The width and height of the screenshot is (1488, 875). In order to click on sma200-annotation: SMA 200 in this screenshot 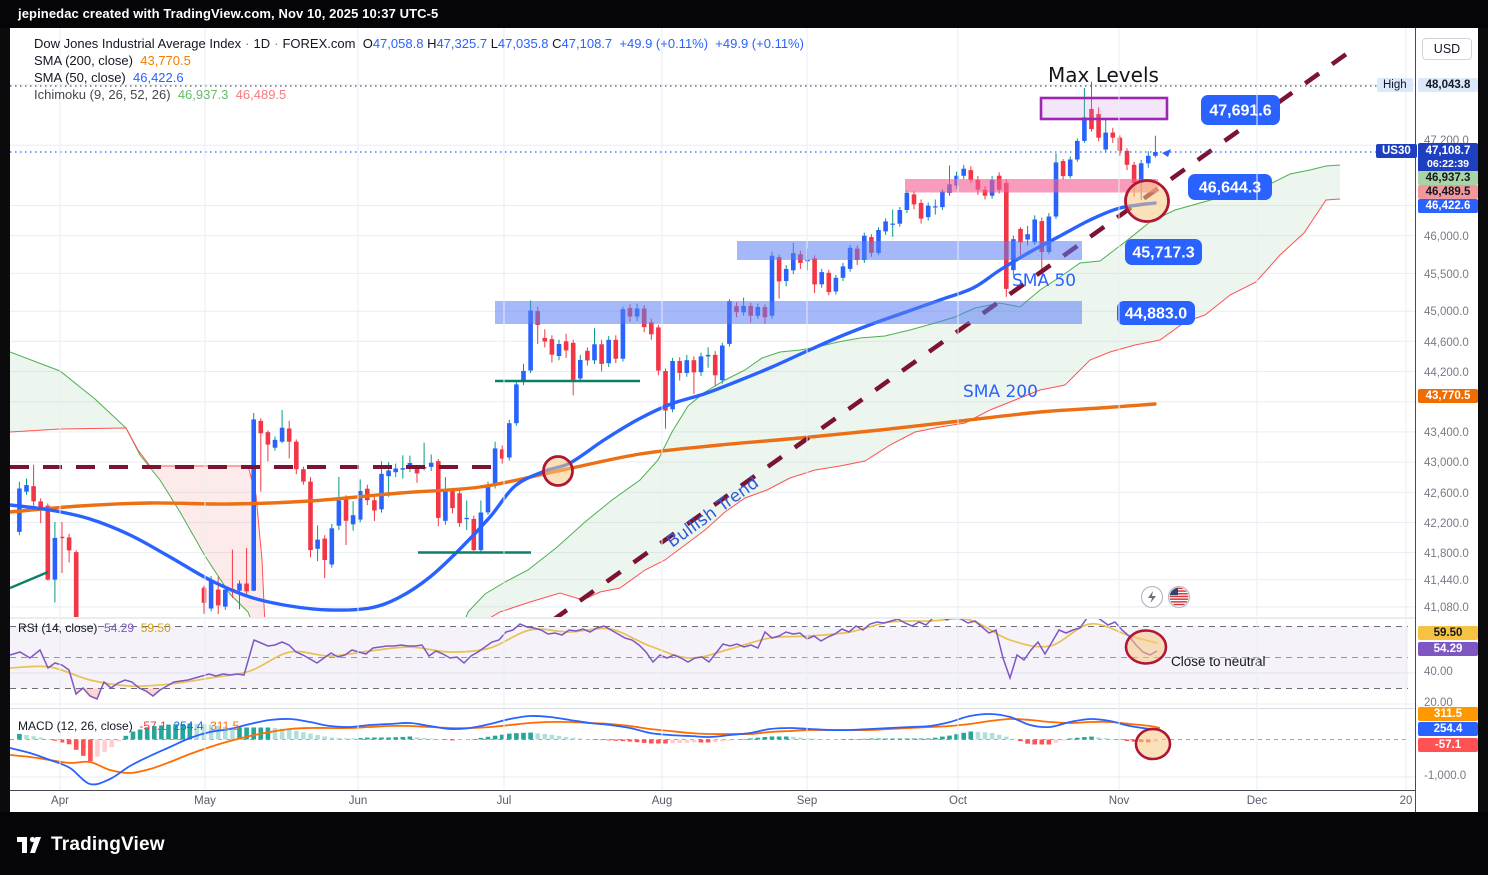, I will do `click(1000, 392)`.